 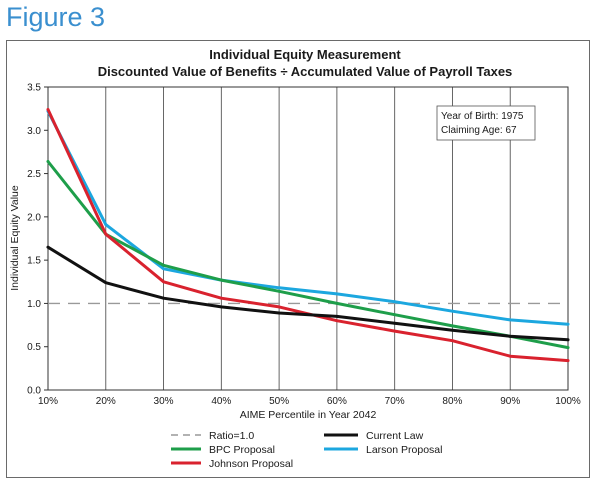 I want to click on x-tick-label-0: 10%, so click(x=48, y=401).